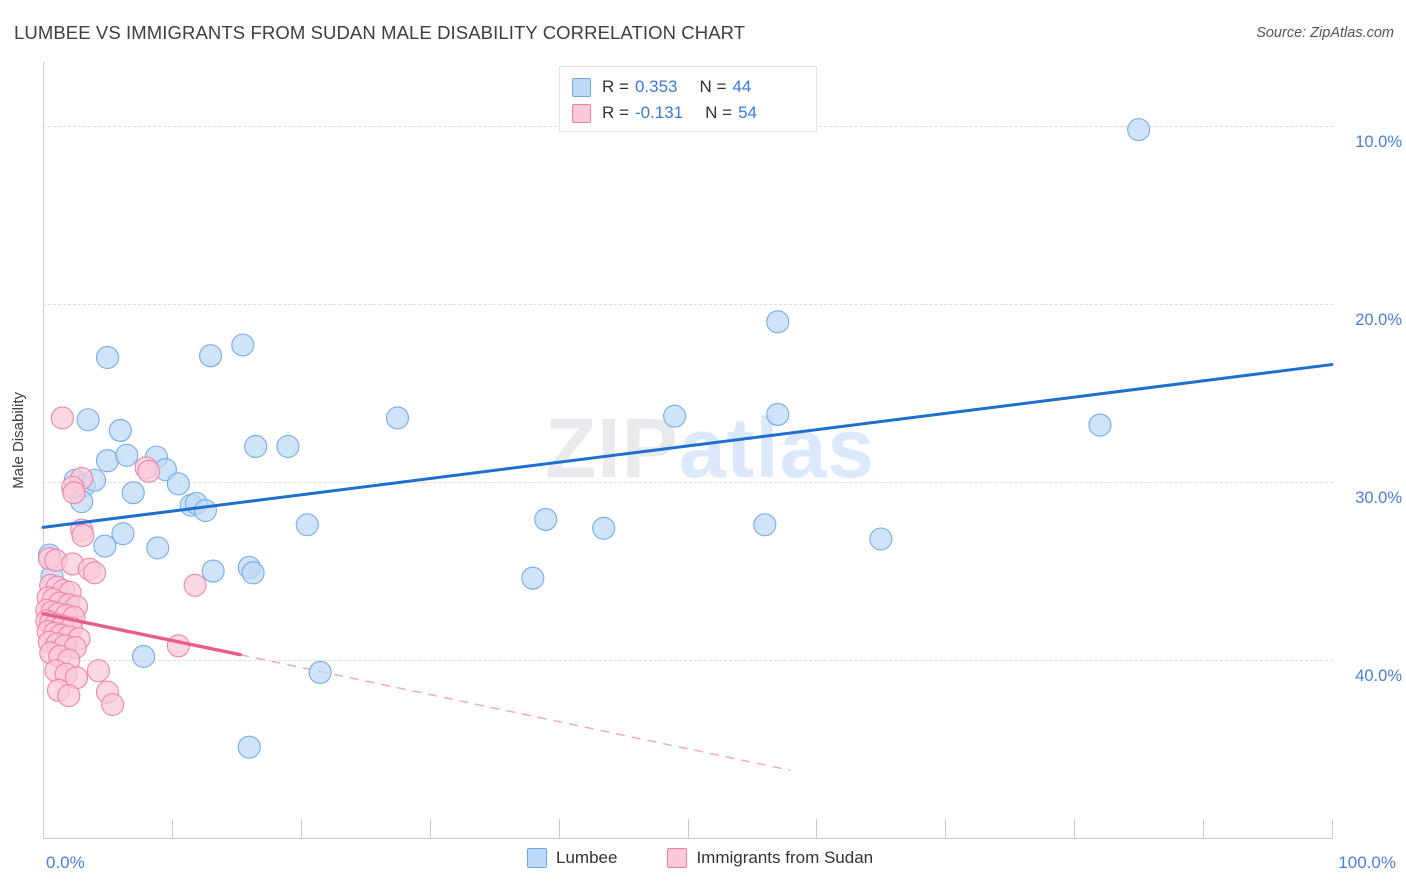  What do you see at coordinates (747, 112) in the screenshot?
I see `n-value-sudan: 54` at bounding box center [747, 112].